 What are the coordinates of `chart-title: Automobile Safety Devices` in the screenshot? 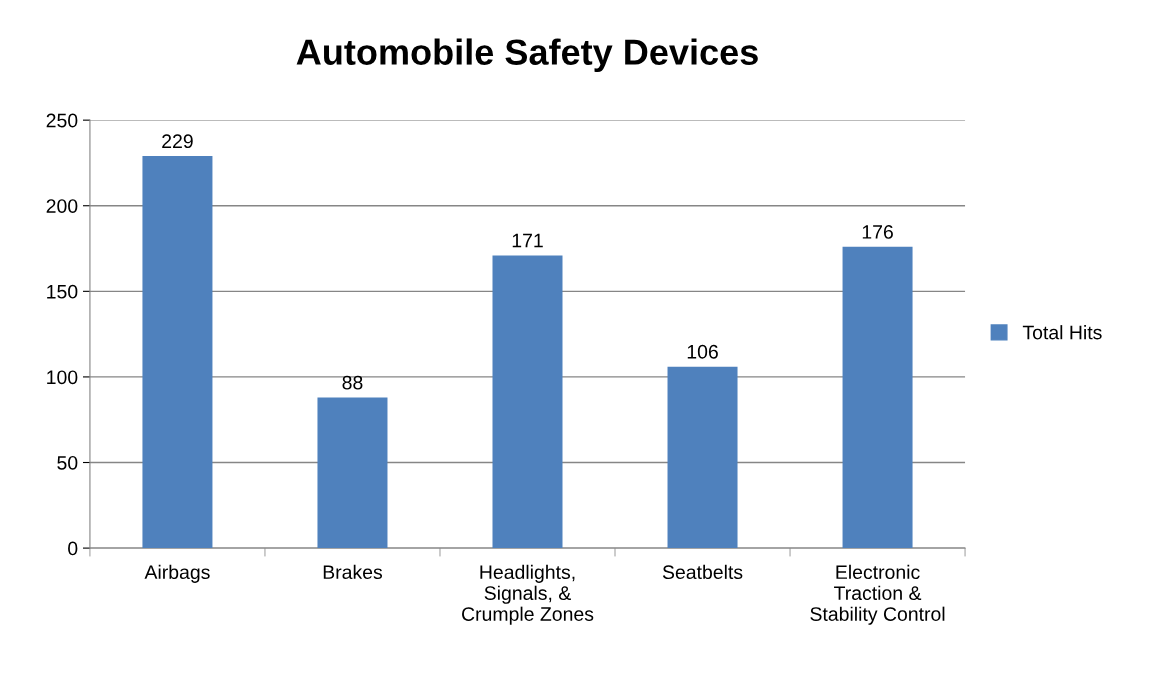 It's located at (527, 55).